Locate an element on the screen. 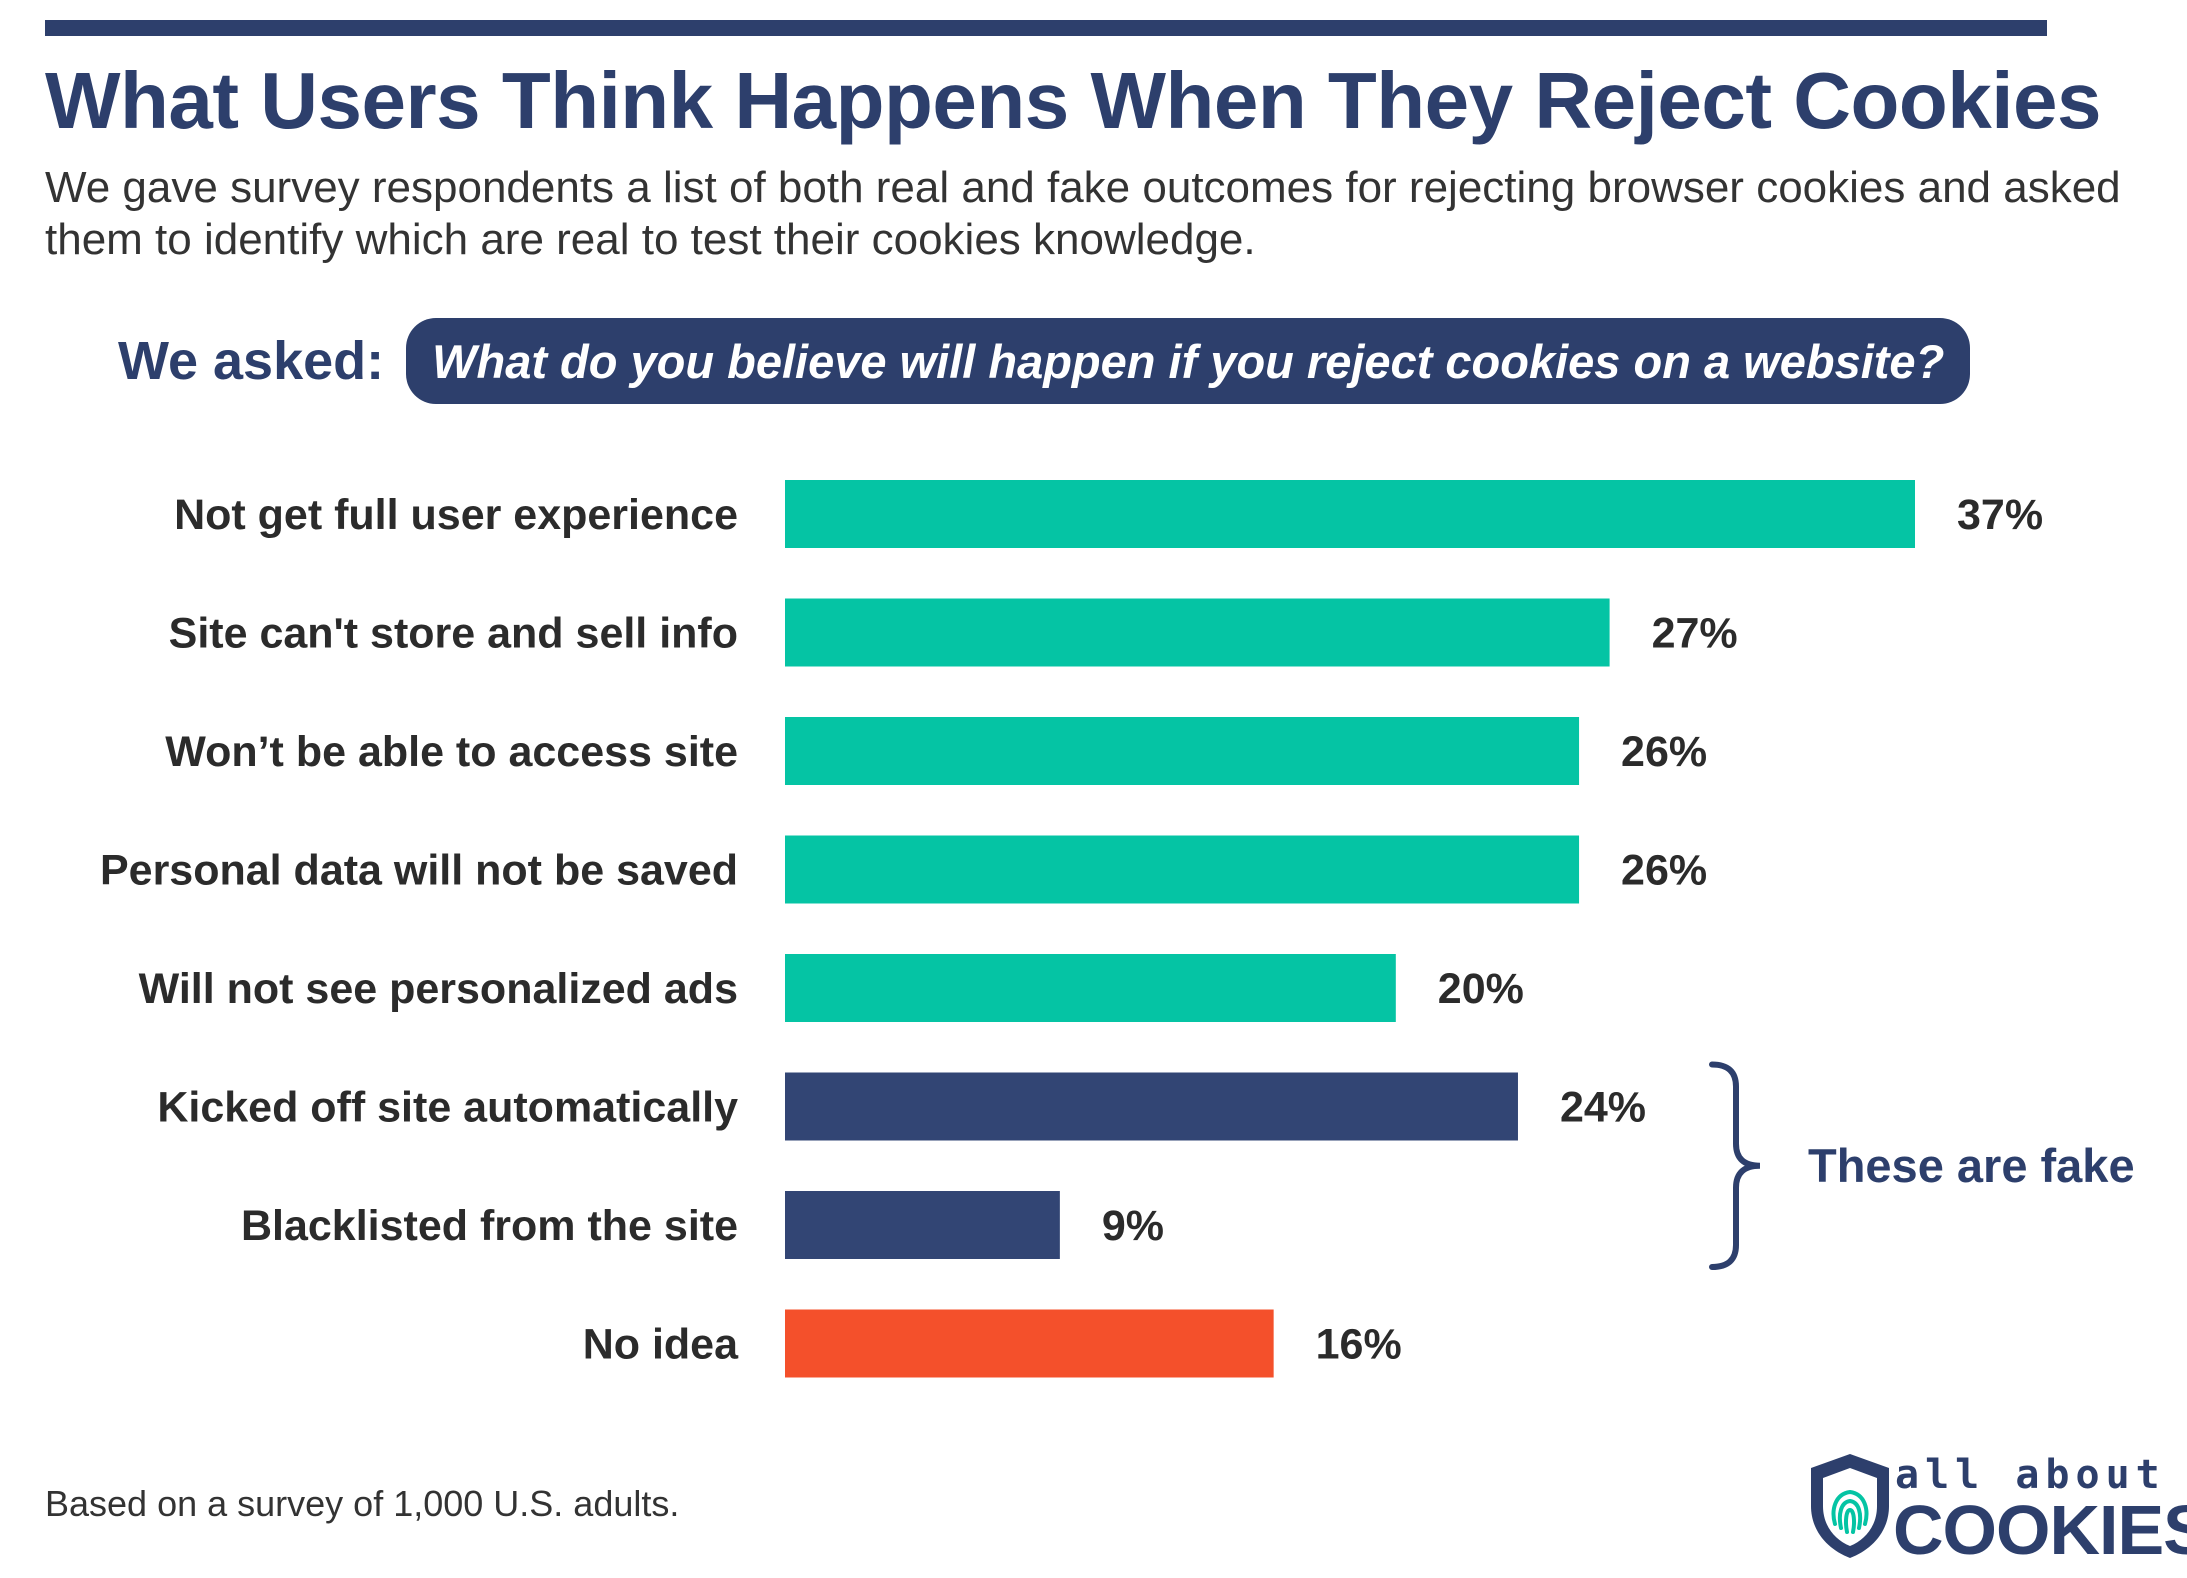 Image resolution: width=2187 pixels, height=1578 pixels. category-label: Will not see personalized ads is located at coordinates (438, 989).